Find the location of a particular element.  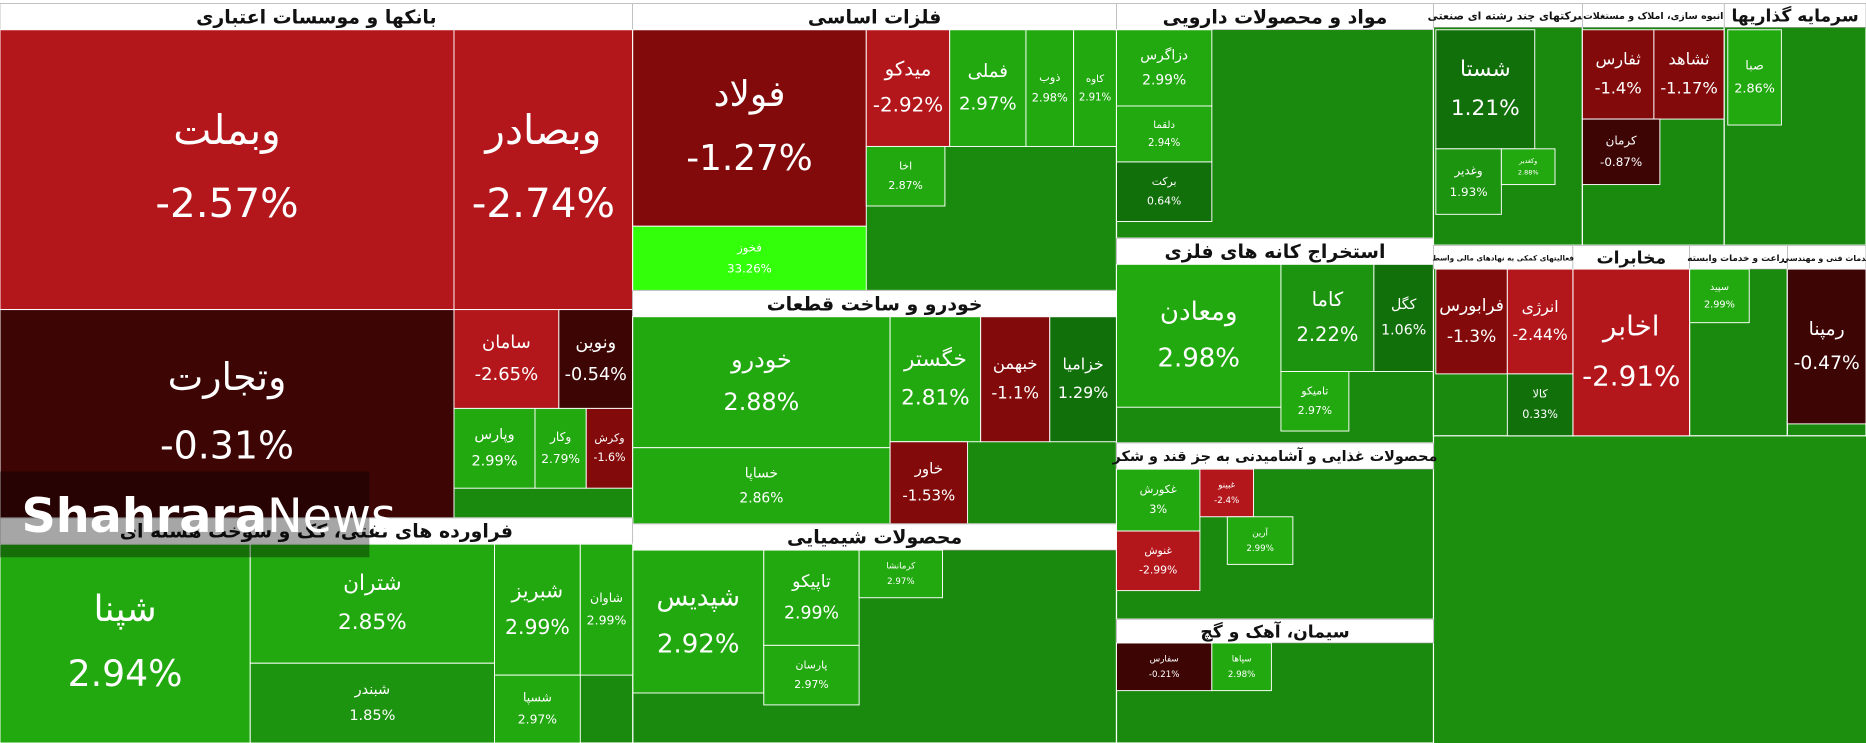

tile-name: غبینو is located at coordinates (1226, 486).